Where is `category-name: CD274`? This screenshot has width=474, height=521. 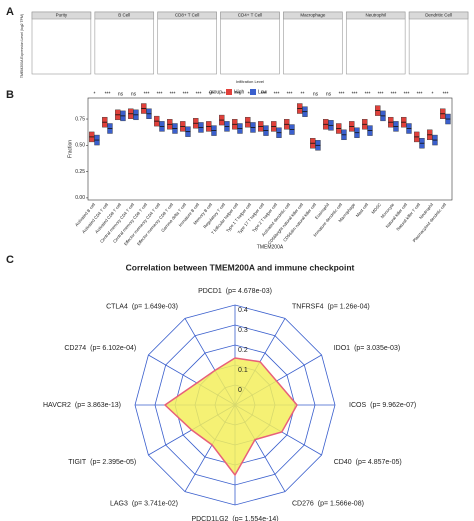 category-name: CD274 is located at coordinates (75, 348).